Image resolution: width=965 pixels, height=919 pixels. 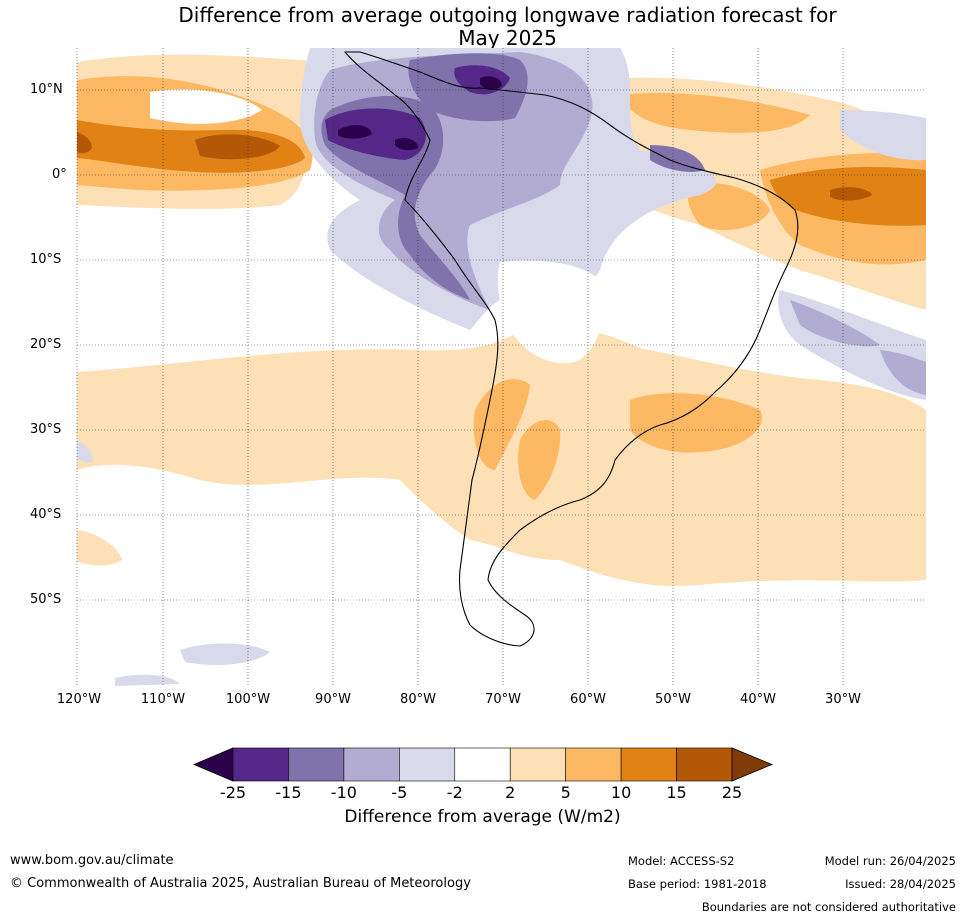 I want to click on lon-label: 60°W, so click(x=588, y=699).